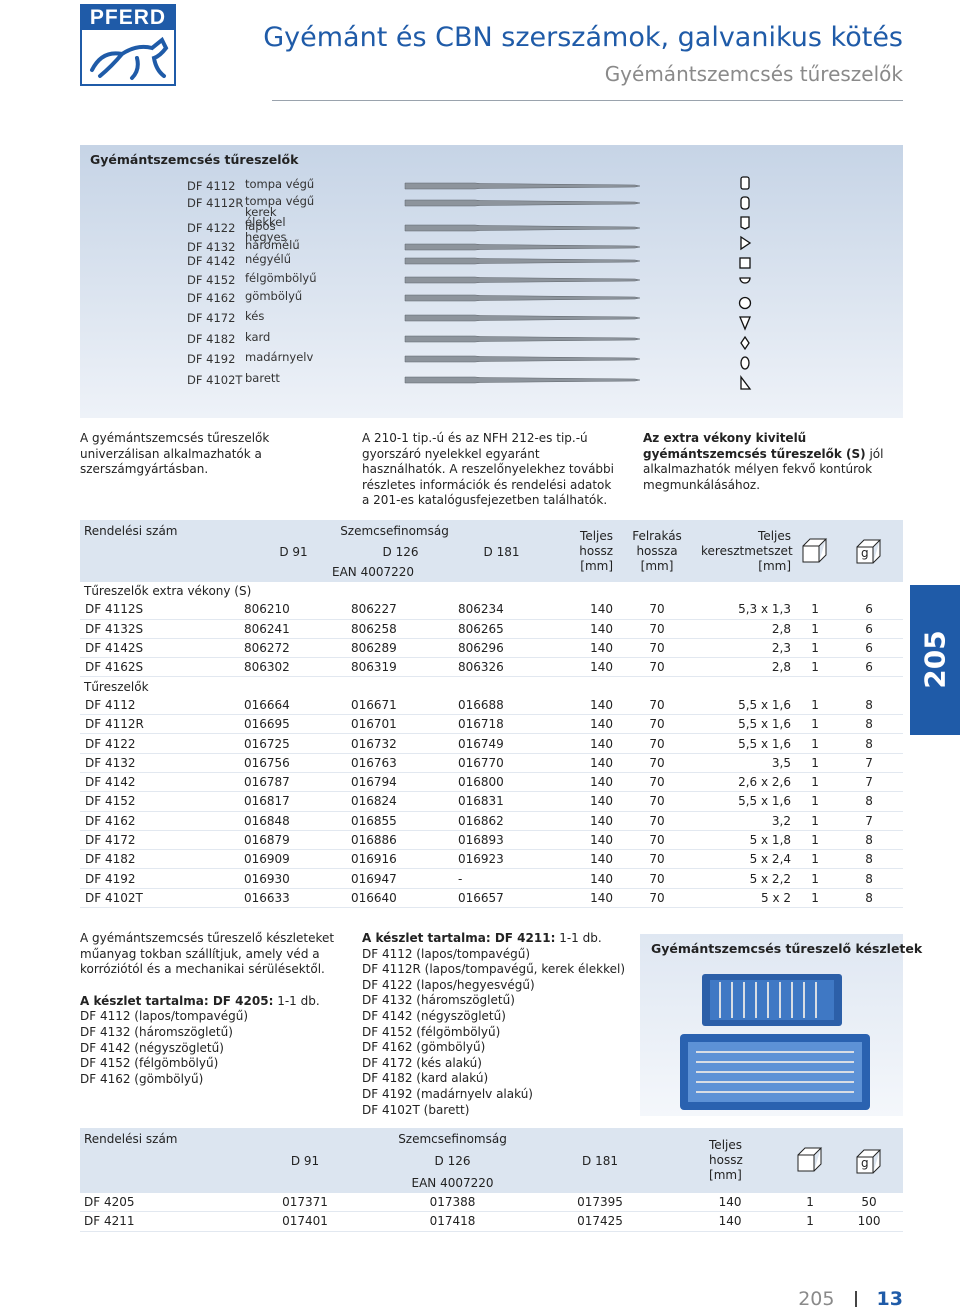 The width and height of the screenshot is (960, 1314). Describe the element at coordinates (869, 1221) in the screenshot. I see `table-cell: 100` at that location.